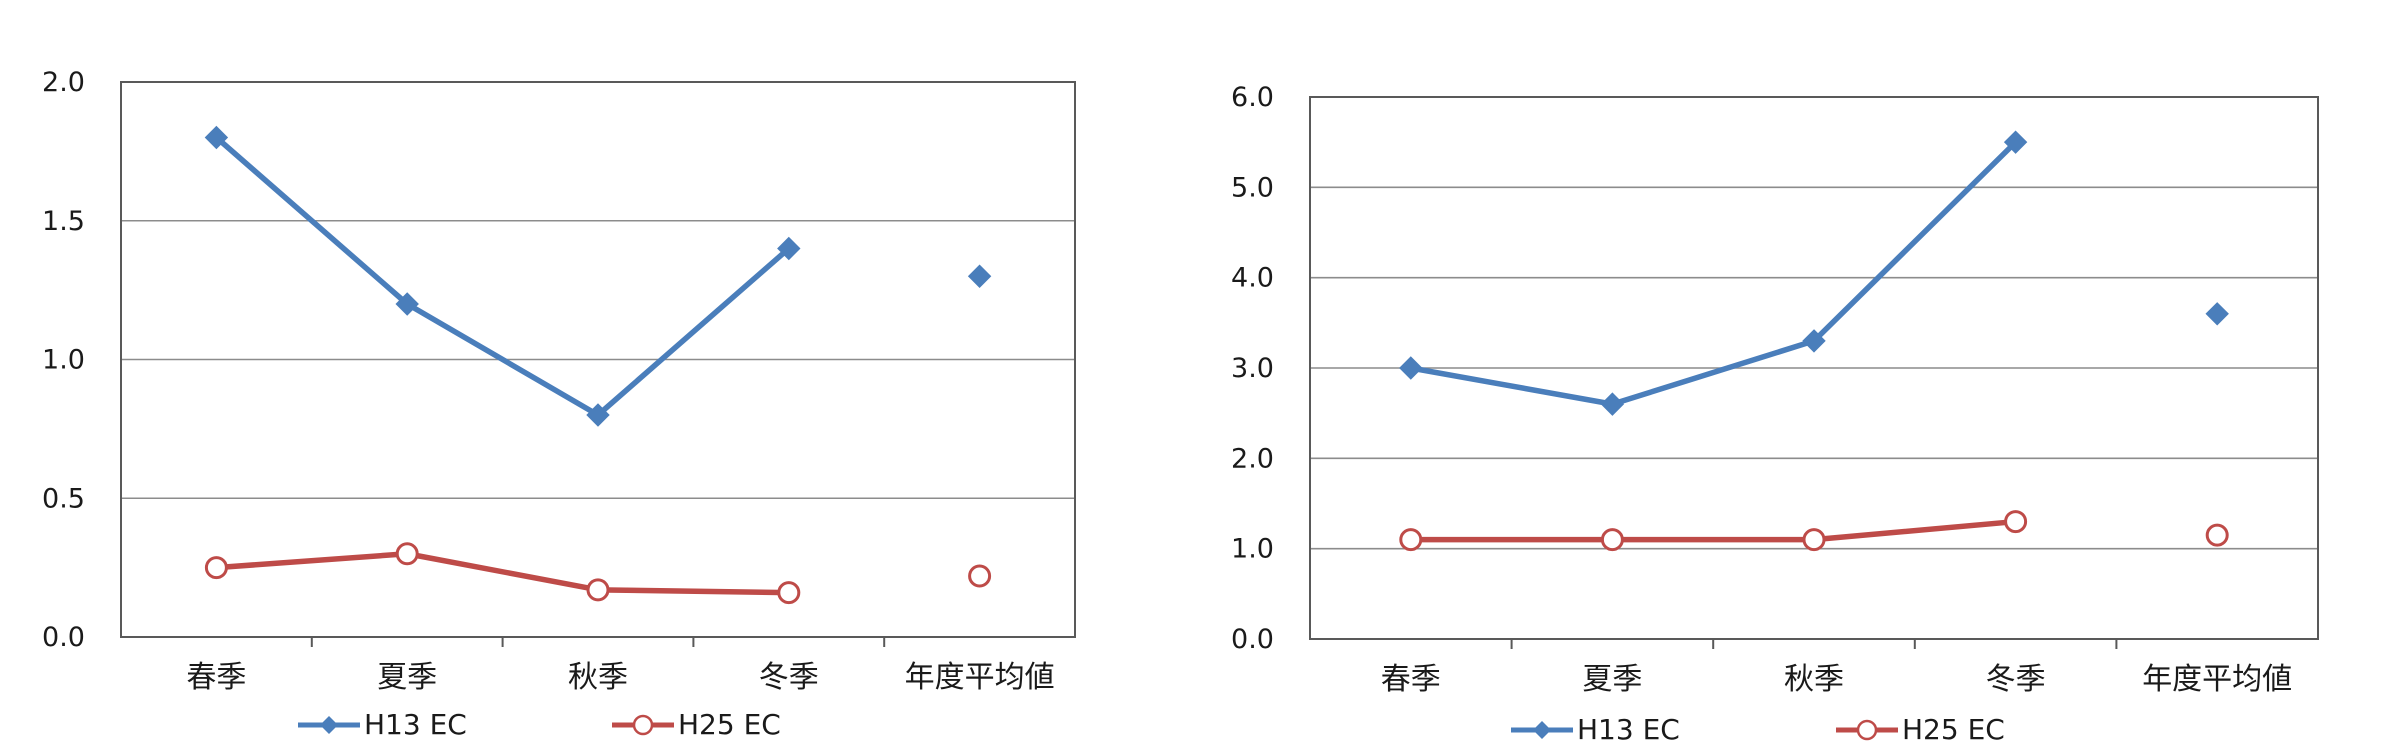  What do you see at coordinates (1252, 278) in the screenshot?
I see `y-tick-label: 4.0` at bounding box center [1252, 278].